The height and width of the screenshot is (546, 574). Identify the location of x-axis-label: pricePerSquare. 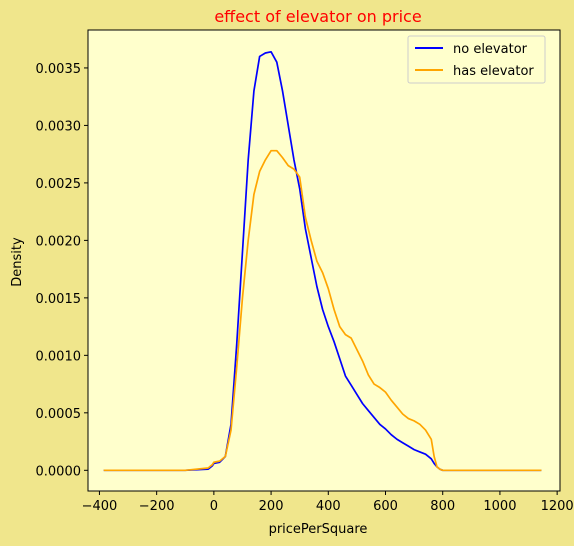
(318, 529).